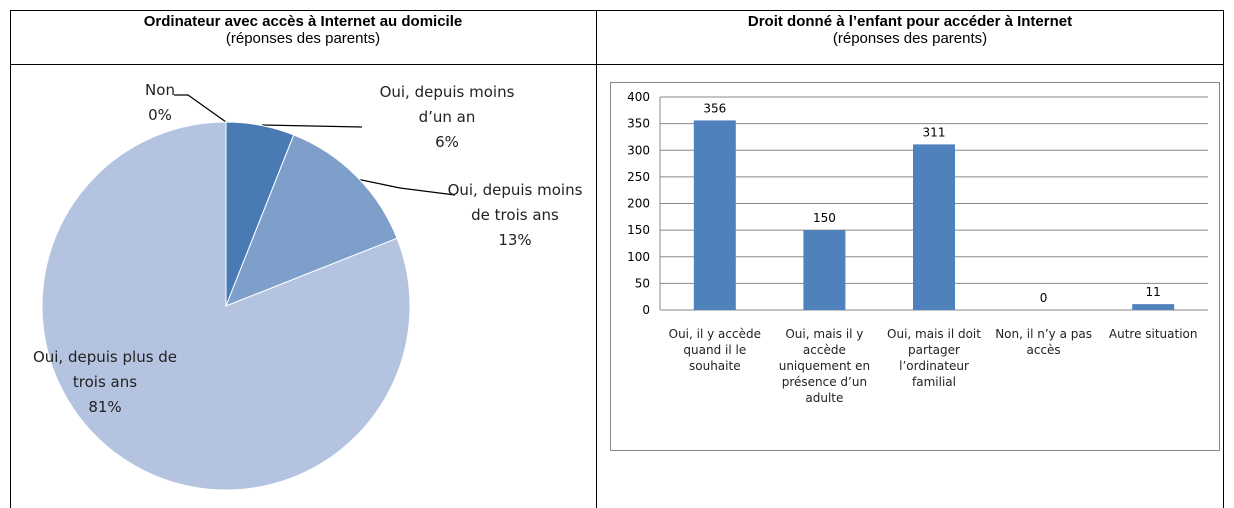 Image resolution: width=1234 pixels, height=508 pixels. Describe the element at coordinates (638, 230) in the screenshot. I see `y-tick-label: 150` at that location.